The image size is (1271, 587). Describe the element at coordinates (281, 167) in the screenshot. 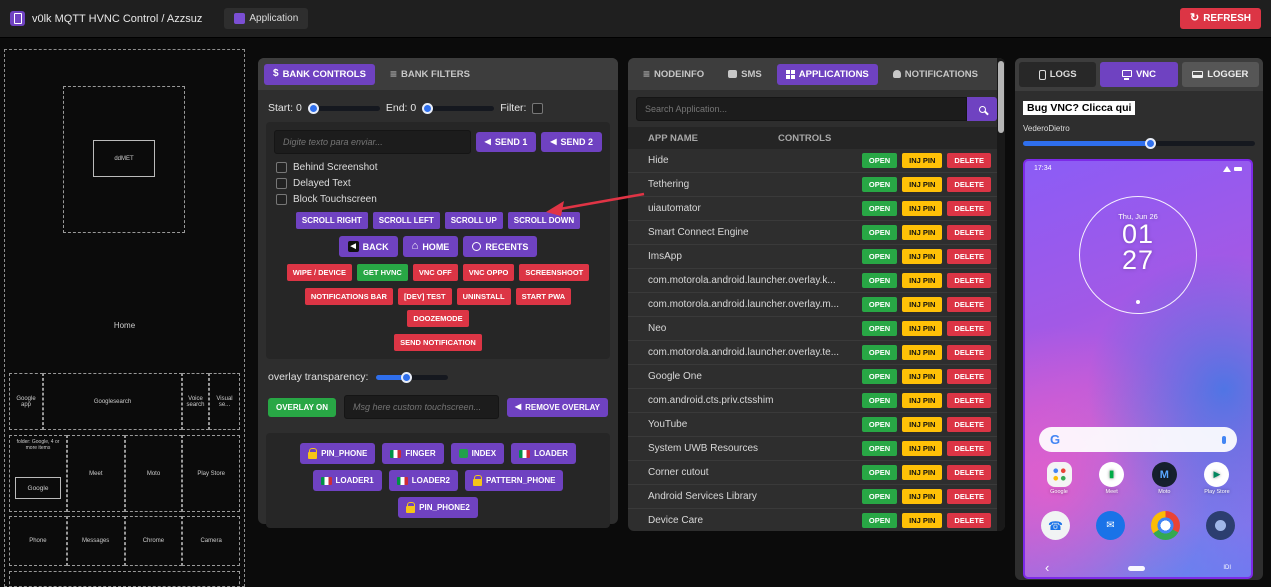

I see `behind-screenshot-checkbox` at that location.